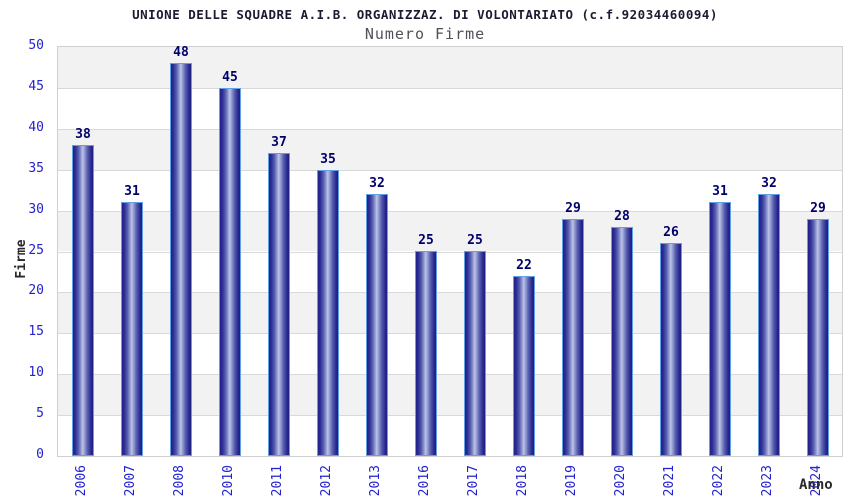 Image resolution: width=850 pixels, height=500 pixels. Describe the element at coordinates (81, 481) in the screenshot. I see `x-tick-label: 2006` at that location.